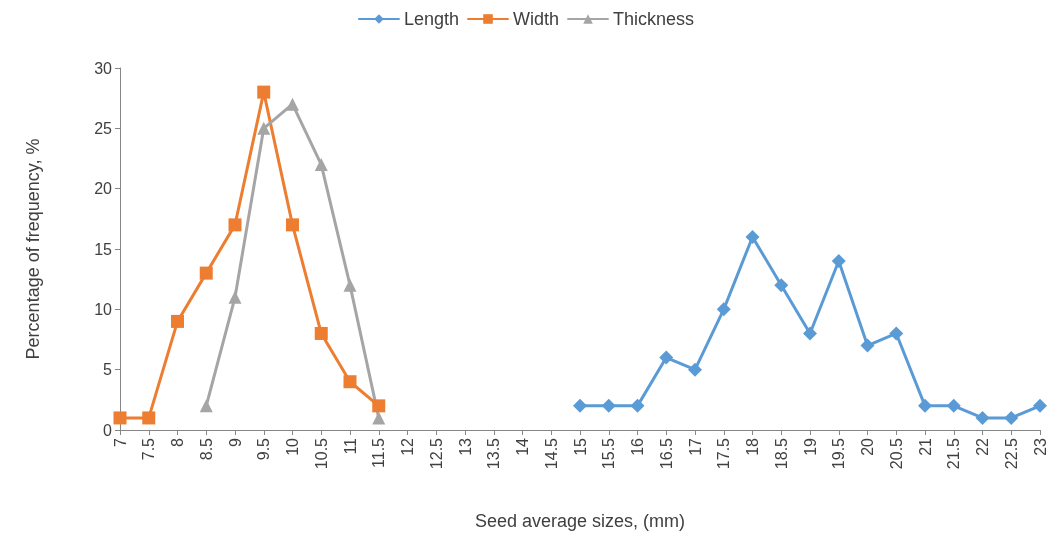 The image size is (1052, 535). I want to click on x-tick-label: 22.5, so click(1011, 453).